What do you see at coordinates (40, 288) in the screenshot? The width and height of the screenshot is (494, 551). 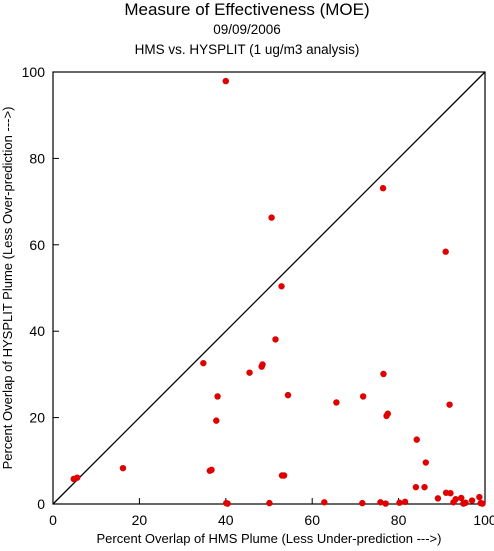 I see `y-axis-ticks: 0 20 40 60 80 100` at bounding box center [40, 288].